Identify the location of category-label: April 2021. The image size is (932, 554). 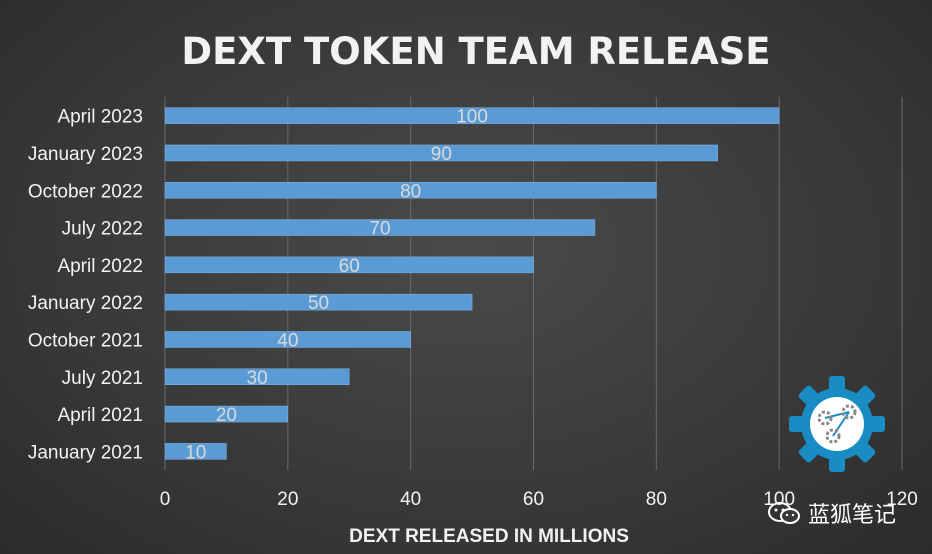
(100, 415).